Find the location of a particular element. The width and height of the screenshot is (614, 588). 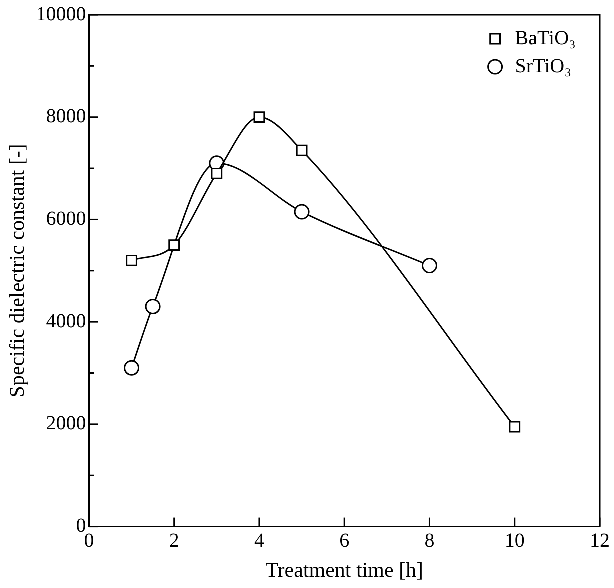

x-tick-label: 2 is located at coordinates (174, 541).